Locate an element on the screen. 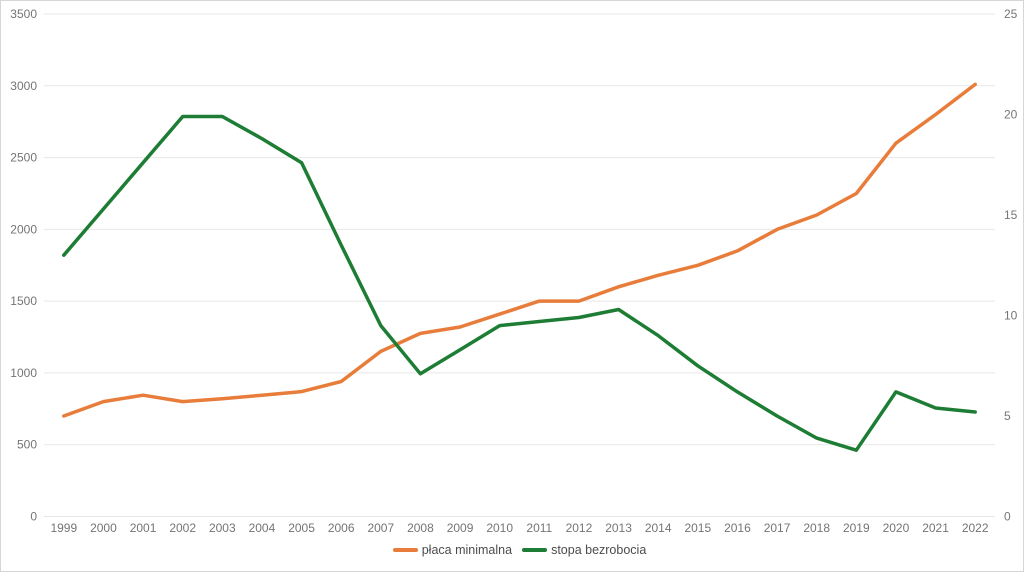  x-axis-tick-label: 2006 is located at coordinates (341, 528).